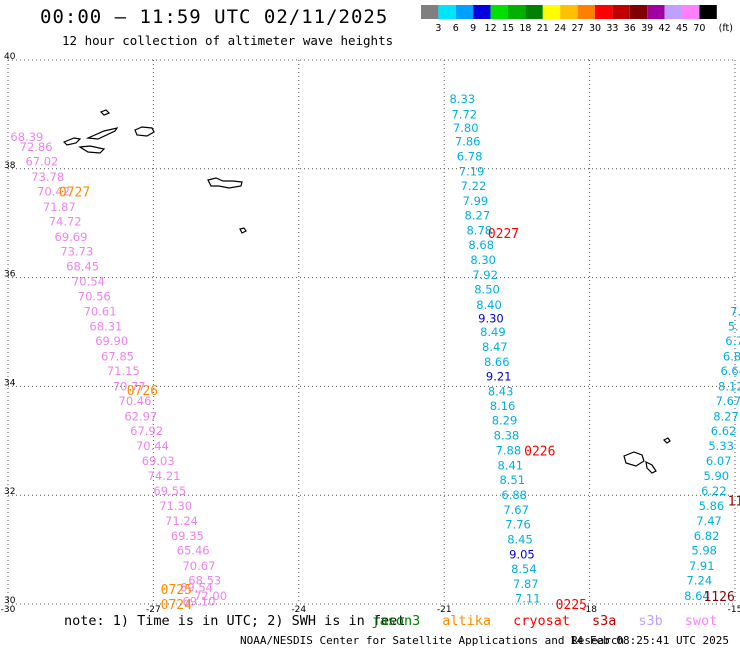 The width and height of the screenshot is (740, 650). I want to click on y-tick-label: 32, so click(9, 492).